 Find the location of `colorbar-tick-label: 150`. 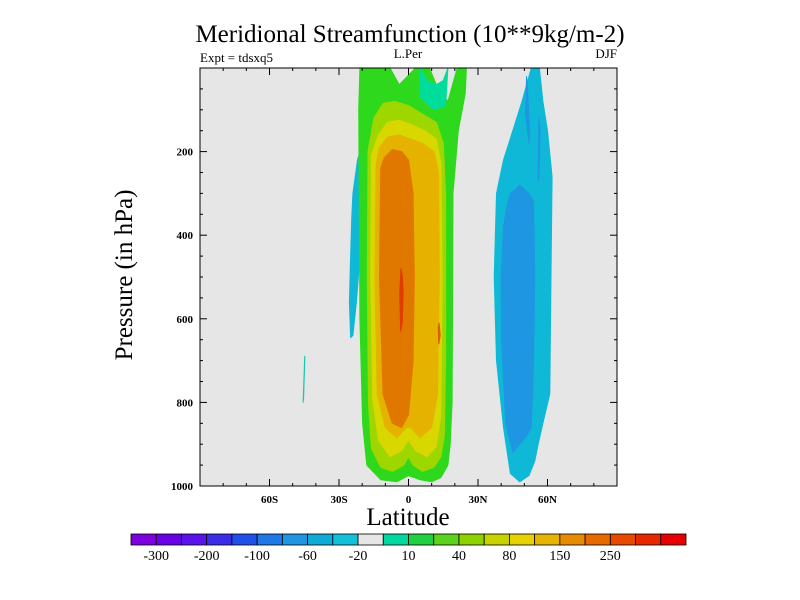

colorbar-tick-label: 150 is located at coordinates (559, 556).